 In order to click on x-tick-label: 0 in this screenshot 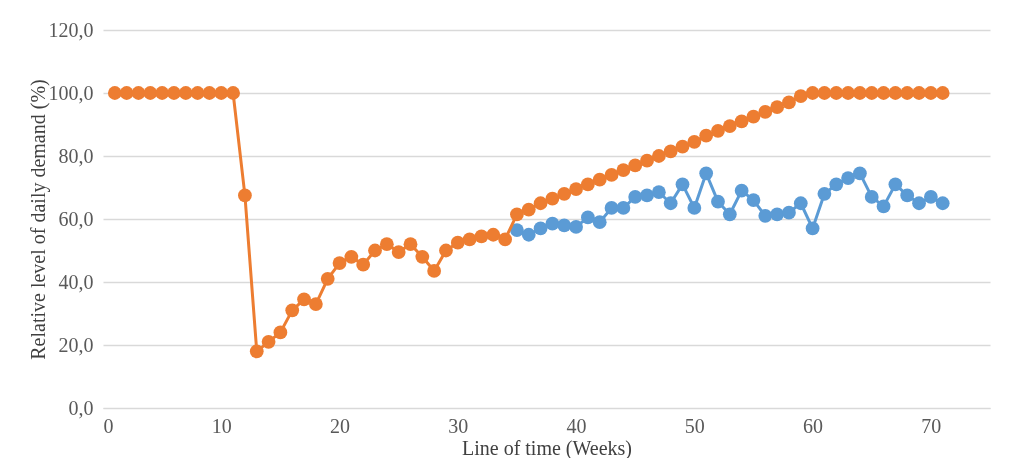, I will do `click(108, 425)`.